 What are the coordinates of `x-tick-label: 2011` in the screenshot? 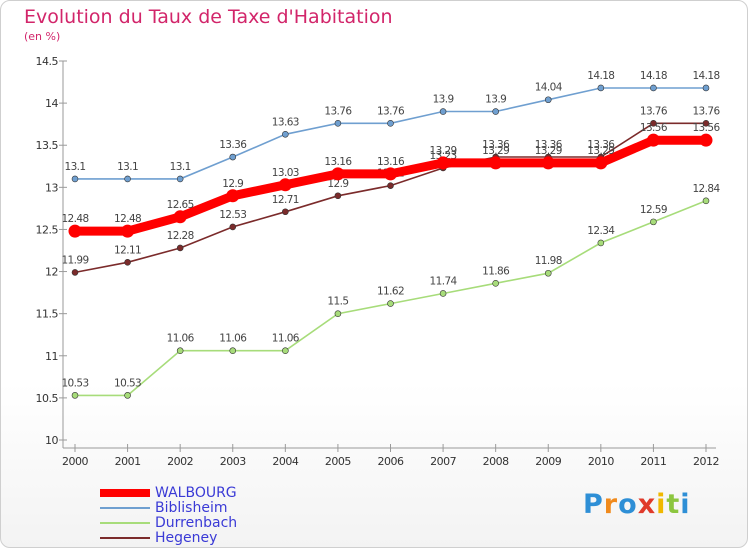 It's located at (653, 461).